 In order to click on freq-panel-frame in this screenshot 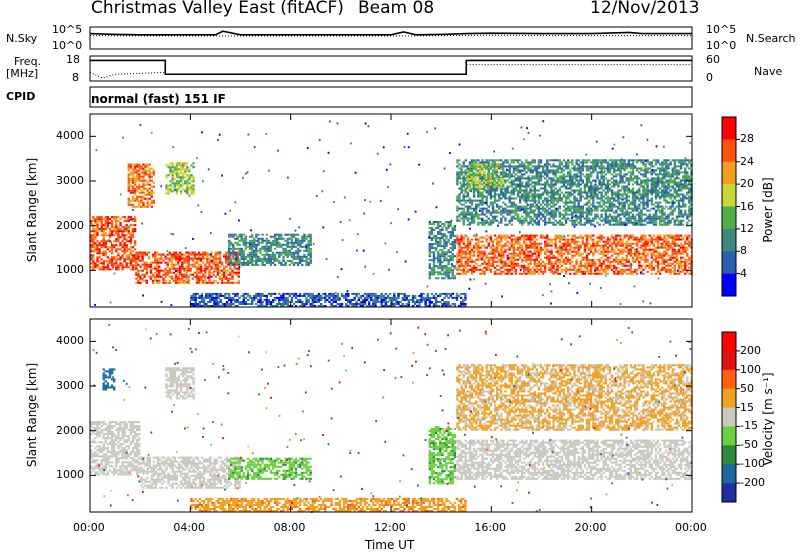, I will do `click(391, 68)`.